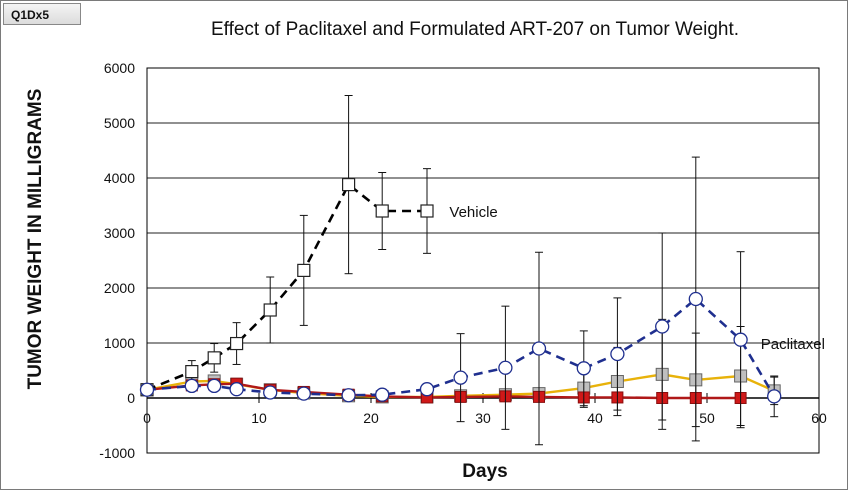  Describe the element at coordinates (371, 418) in the screenshot. I see `x-tick-label: 20` at that location.